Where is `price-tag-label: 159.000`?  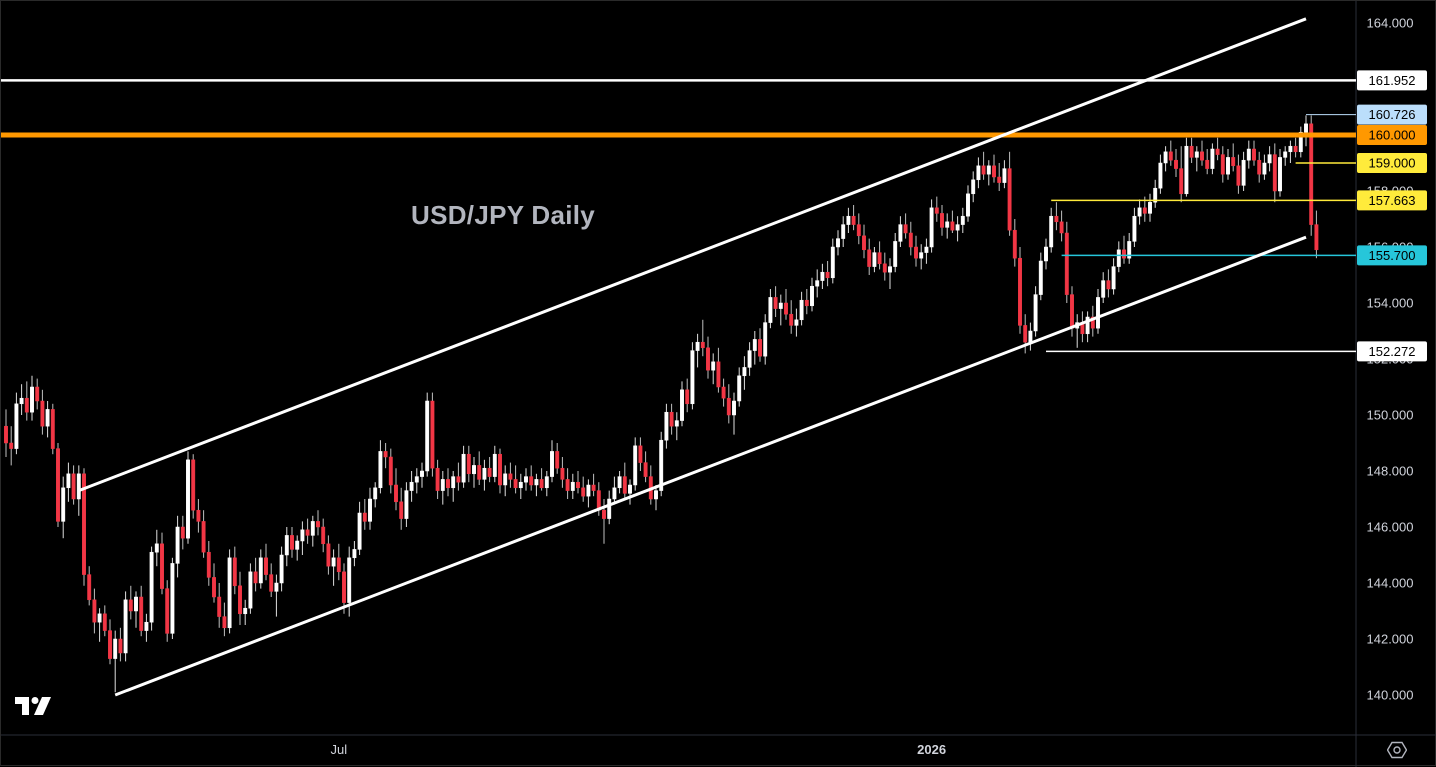
price-tag-label: 159.000 is located at coordinates (1392, 163).